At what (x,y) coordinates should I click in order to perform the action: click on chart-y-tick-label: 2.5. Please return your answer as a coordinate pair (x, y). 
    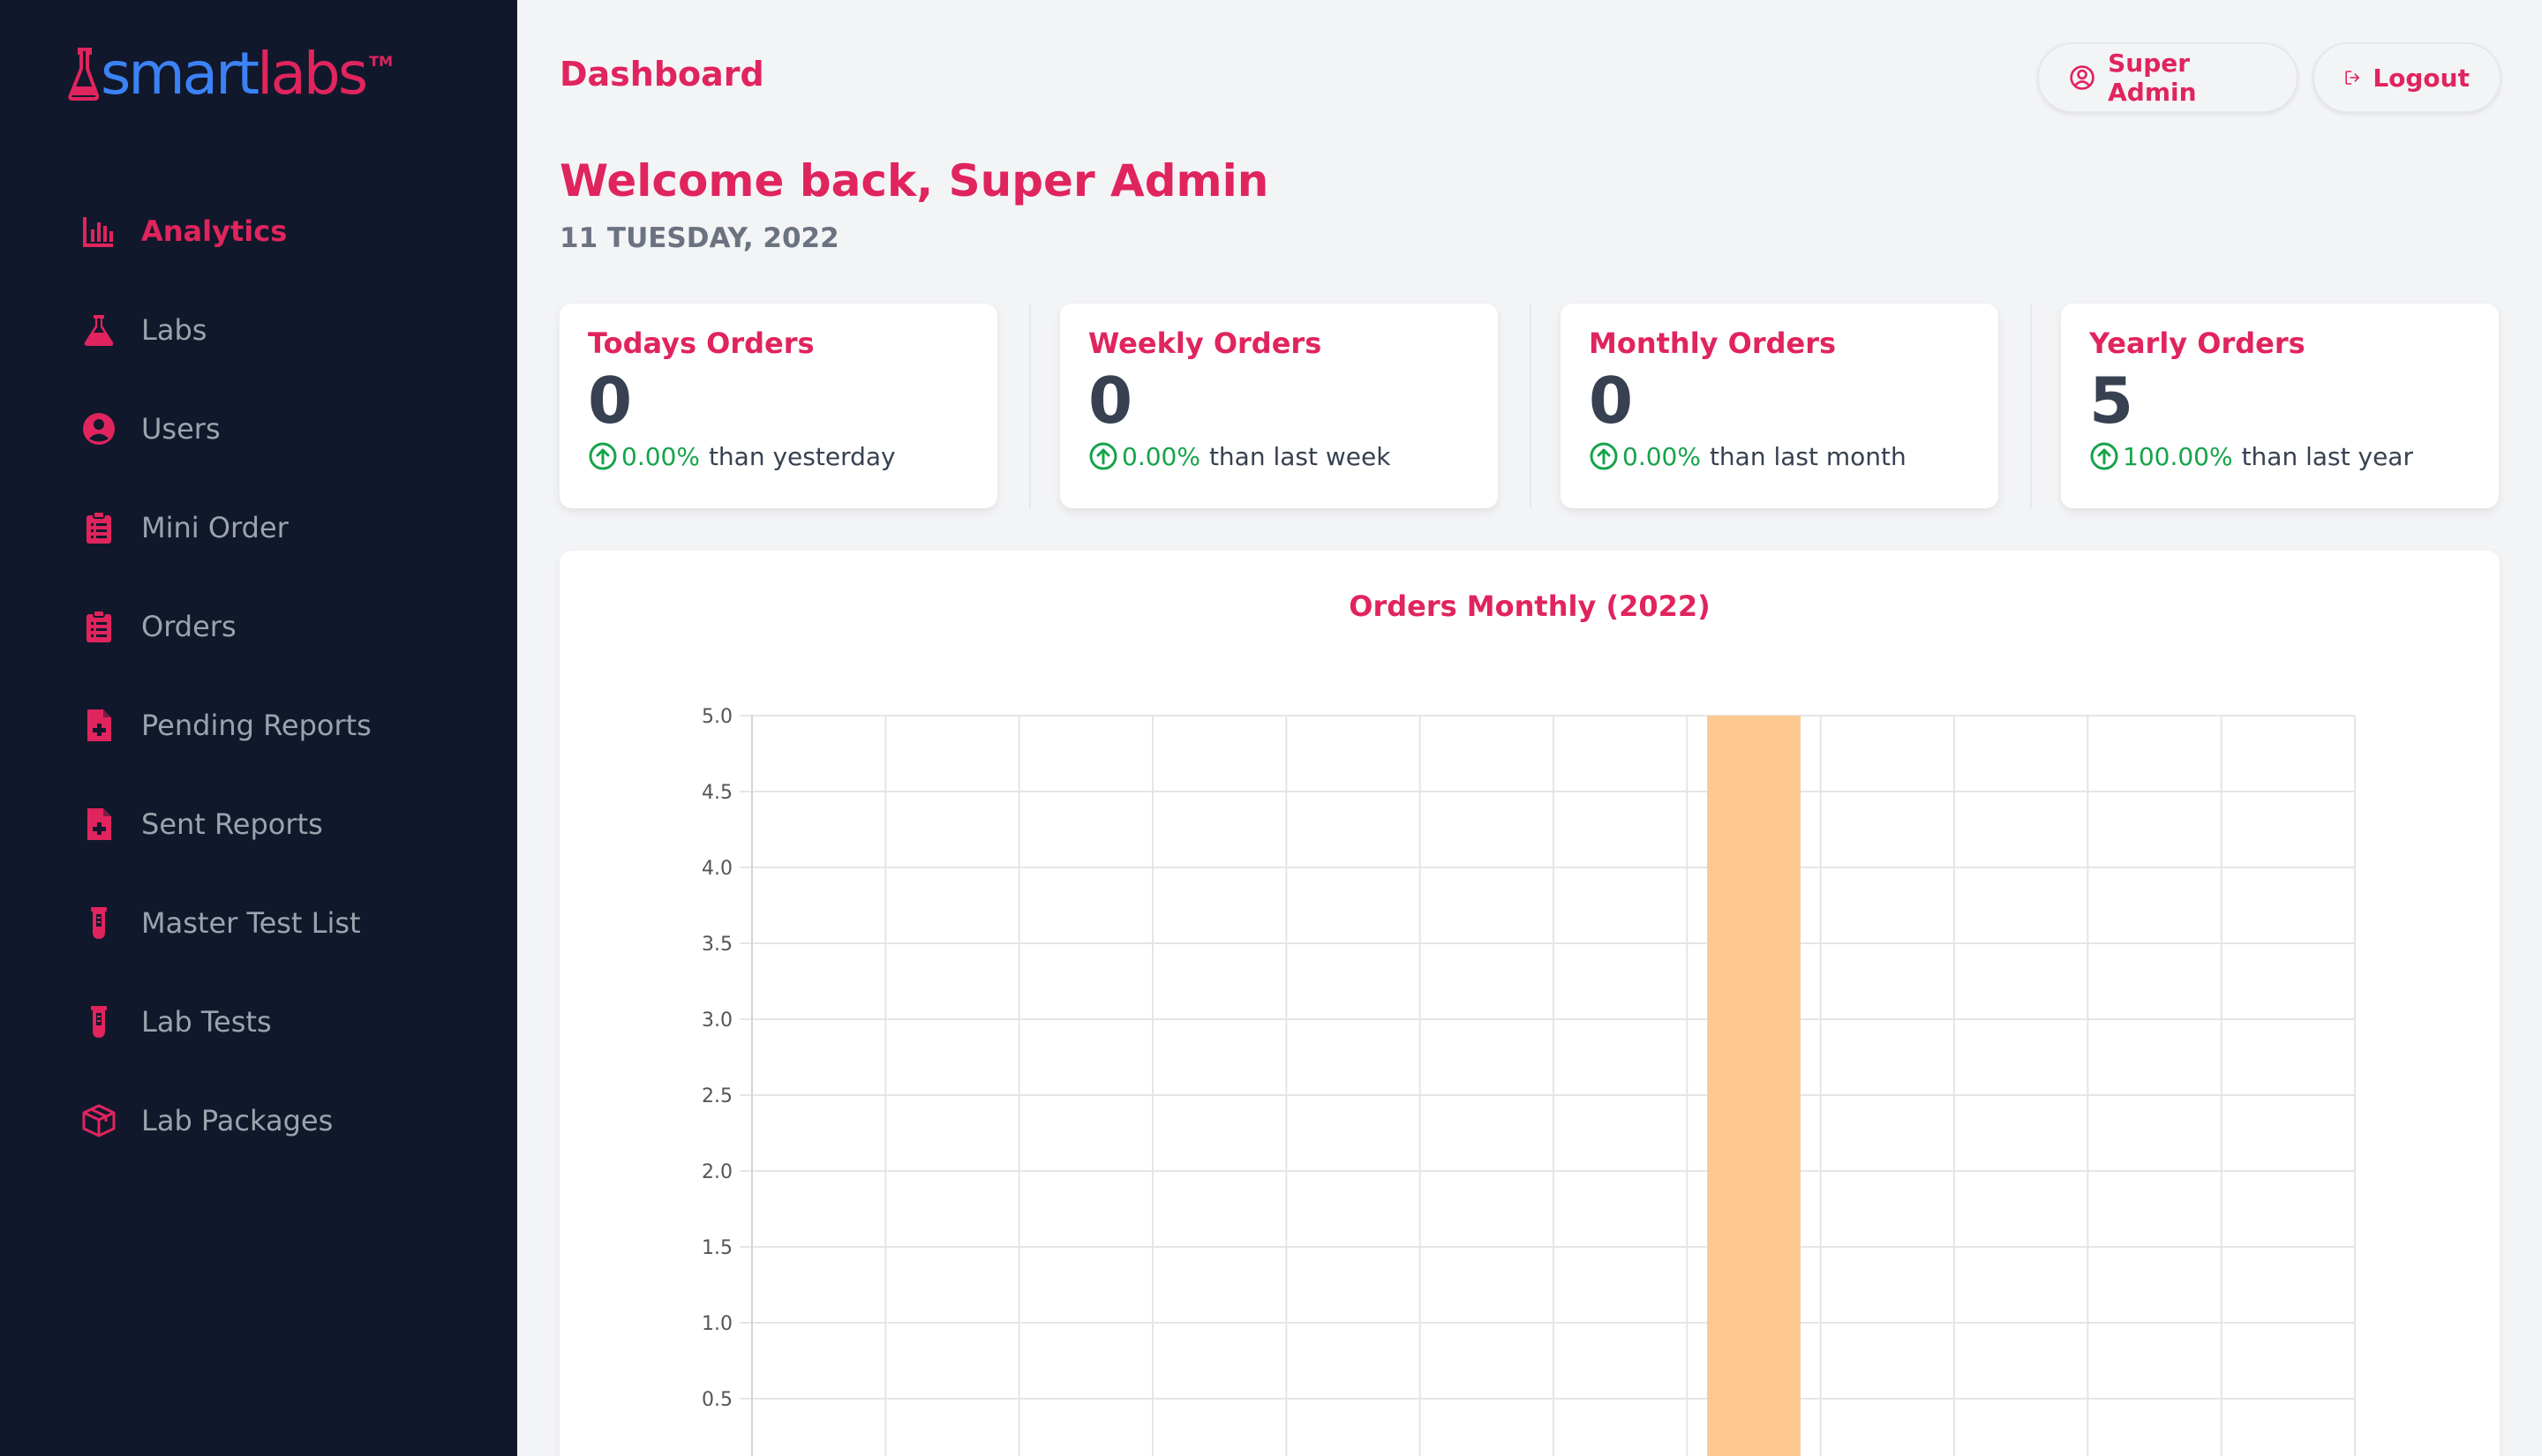
    Looking at the image, I should click on (717, 1096).